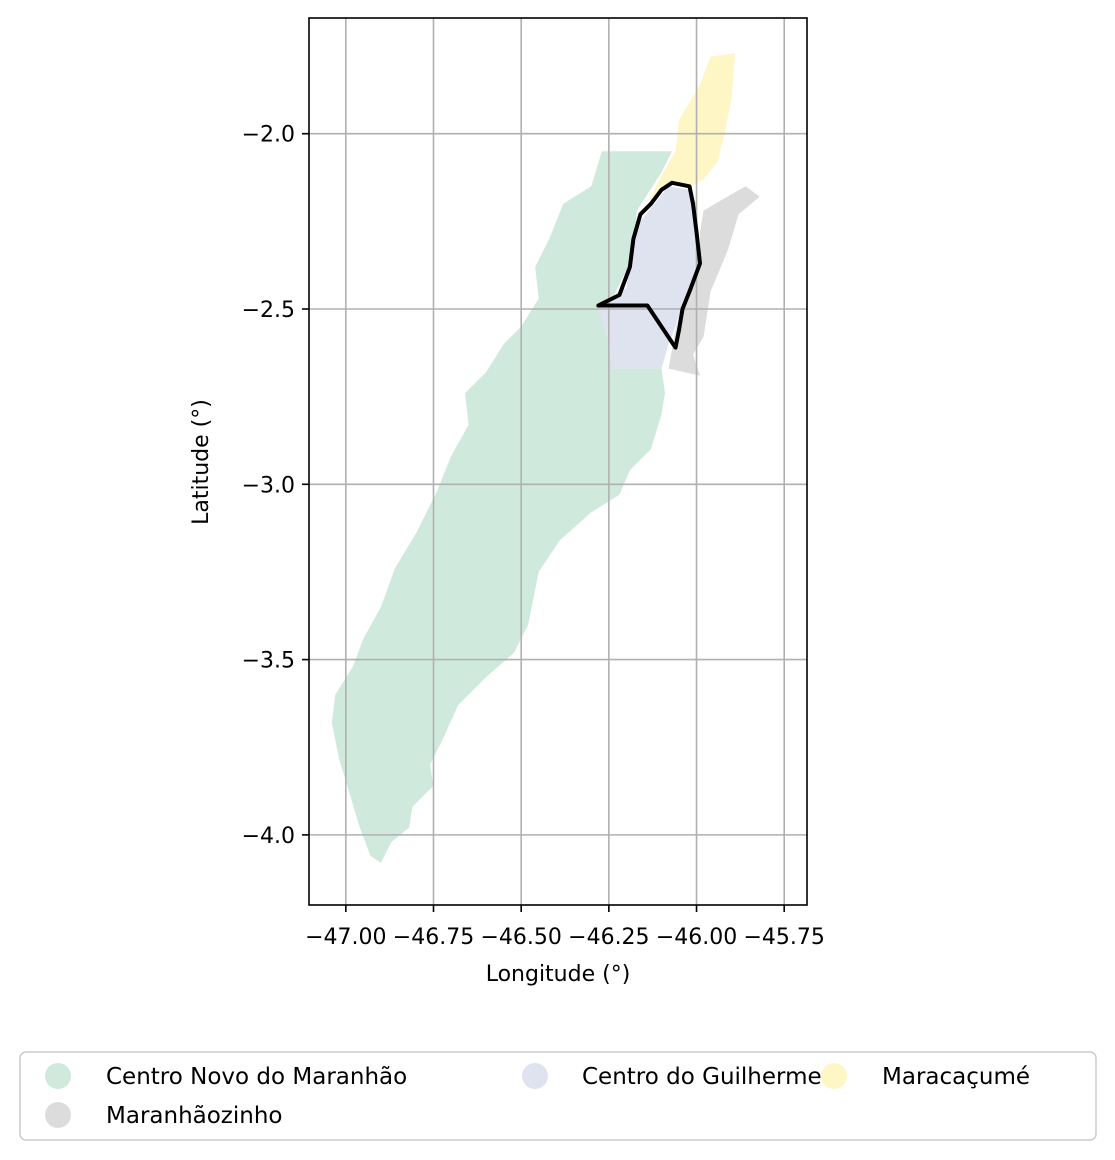 This screenshot has height=1160, width=1115. What do you see at coordinates (268, 661) in the screenshot?
I see `y-tick-label: −3.5` at bounding box center [268, 661].